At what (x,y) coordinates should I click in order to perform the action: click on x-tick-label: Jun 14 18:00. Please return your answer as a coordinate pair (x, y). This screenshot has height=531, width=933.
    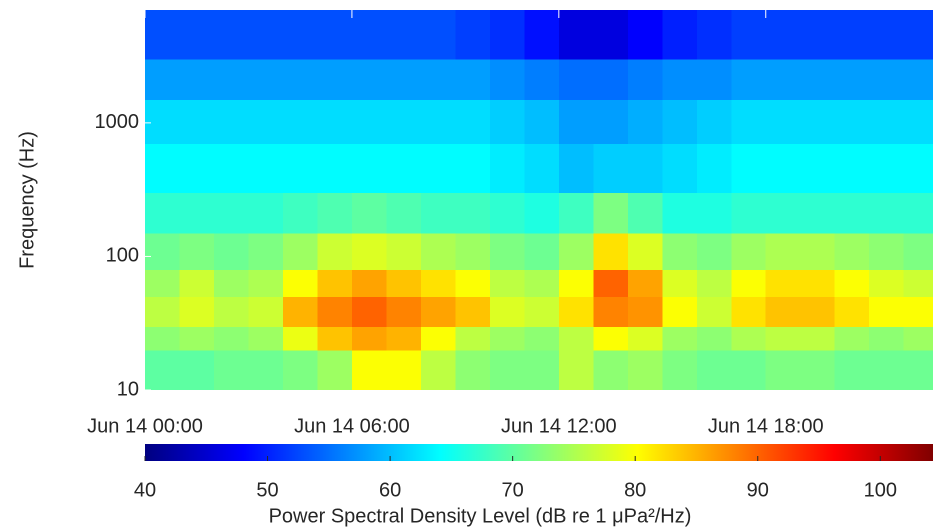
    Looking at the image, I should click on (766, 426).